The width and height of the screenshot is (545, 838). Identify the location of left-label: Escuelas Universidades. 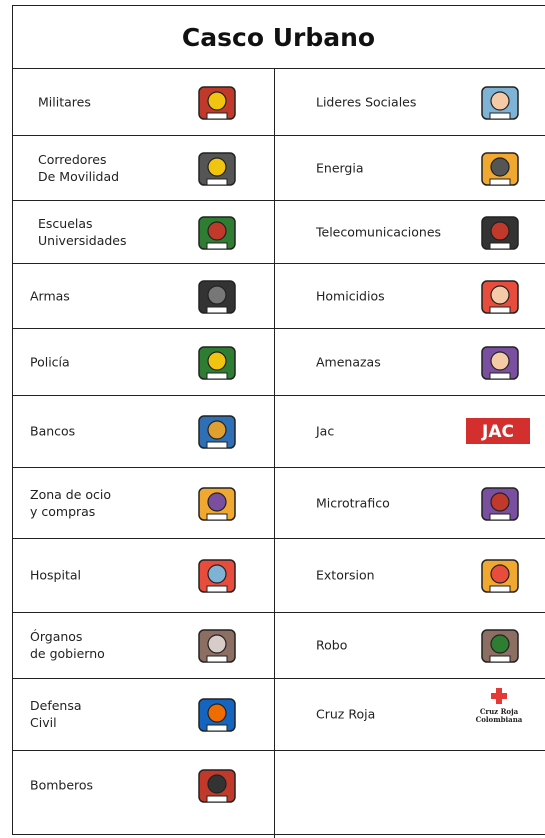
(82, 231).